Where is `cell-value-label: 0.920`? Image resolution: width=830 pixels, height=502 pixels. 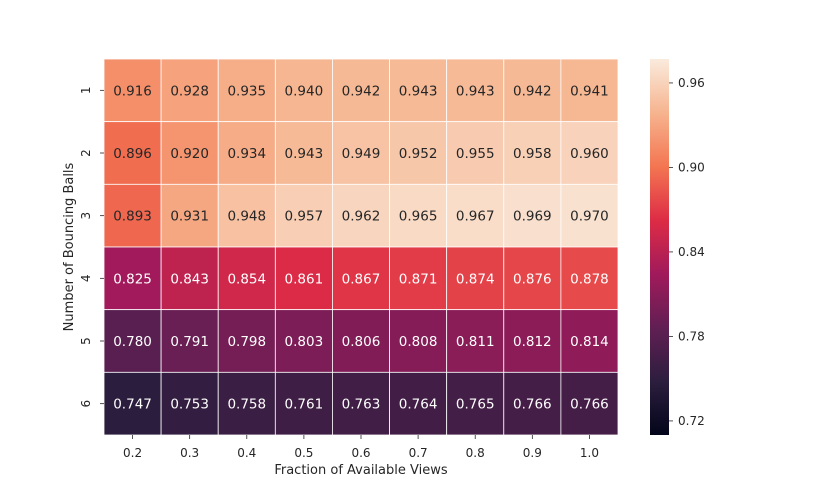 cell-value-label: 0.920 is located at coordinates (189, 154).